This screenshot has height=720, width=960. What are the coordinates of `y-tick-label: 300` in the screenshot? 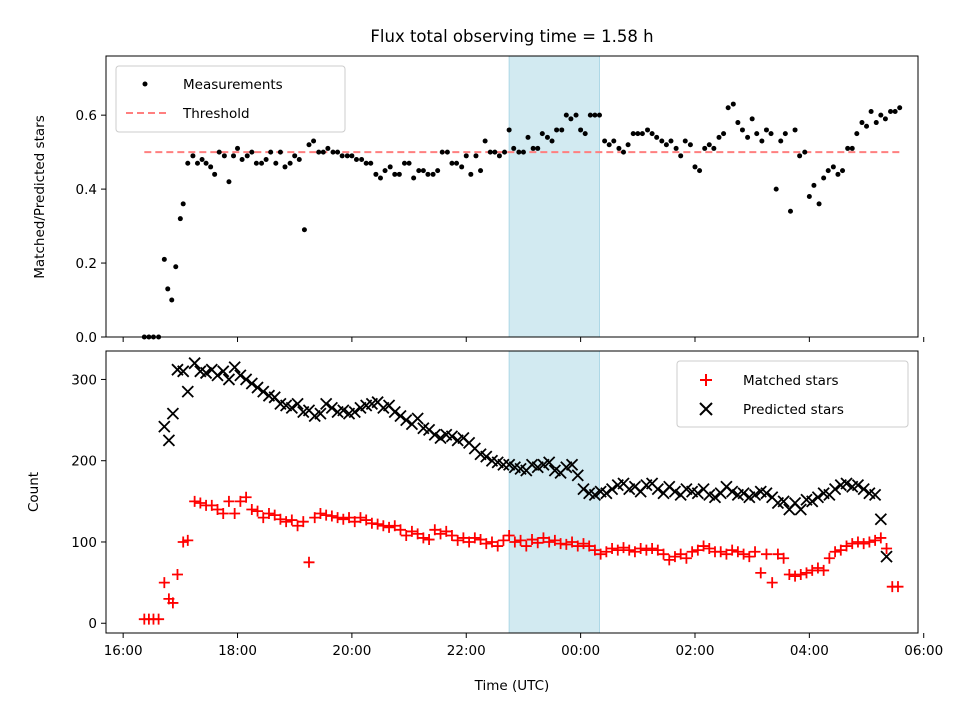 It's located at (84, 380).